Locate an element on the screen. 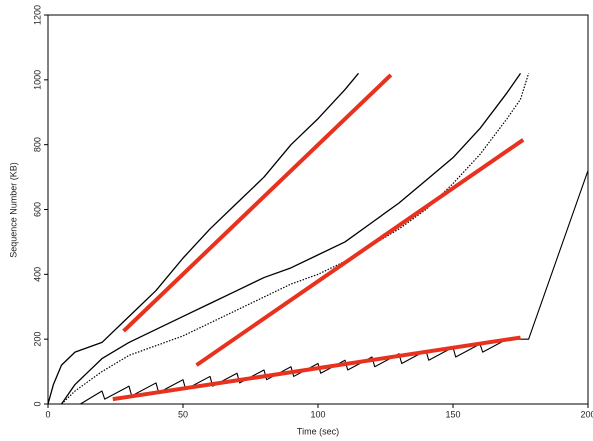 Image resolution: width=593 pixels, height=441 pixels. y-tick-label: 600 is located at coordinates (37, 209).